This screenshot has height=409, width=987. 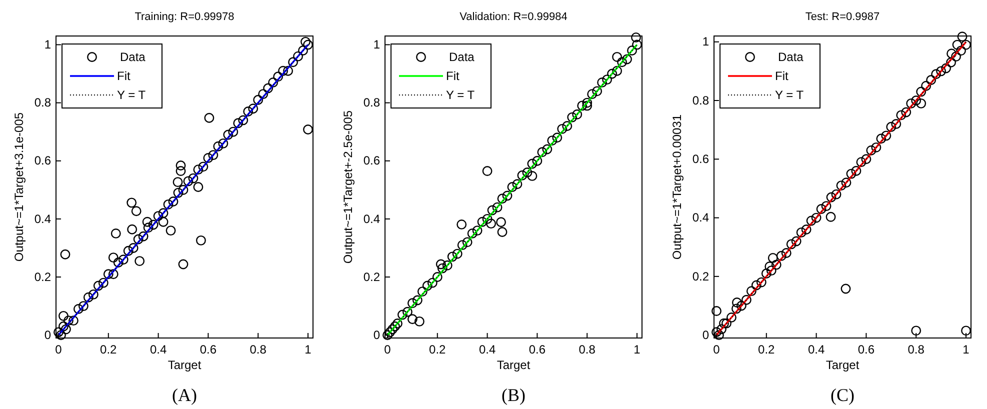 I want to click on text: (C), so click(x=842, y=395).